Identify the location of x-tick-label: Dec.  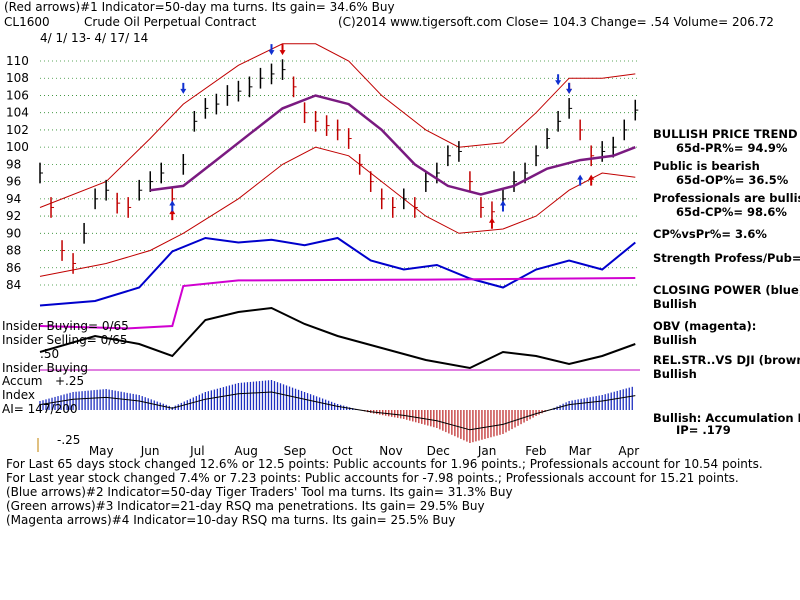
(438, 451).